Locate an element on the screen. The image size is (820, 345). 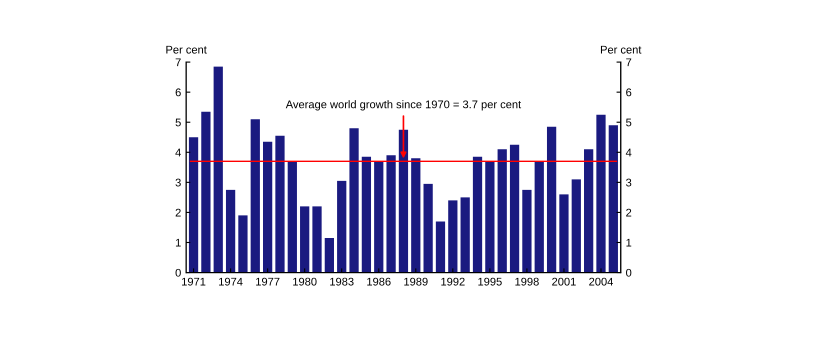
ref-line-label: Average world growth since 1970 = 3.7 per cent is located at coordinates (404, 105).